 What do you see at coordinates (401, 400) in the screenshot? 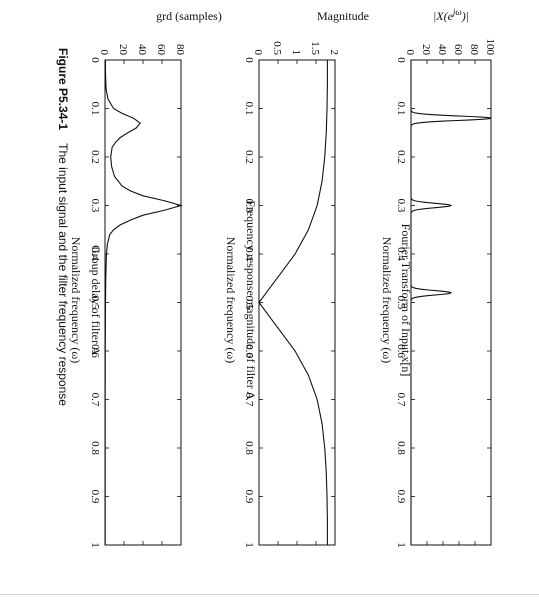
I see `fourier-xtick-label: 0.7` at bounding box center [401, 400].